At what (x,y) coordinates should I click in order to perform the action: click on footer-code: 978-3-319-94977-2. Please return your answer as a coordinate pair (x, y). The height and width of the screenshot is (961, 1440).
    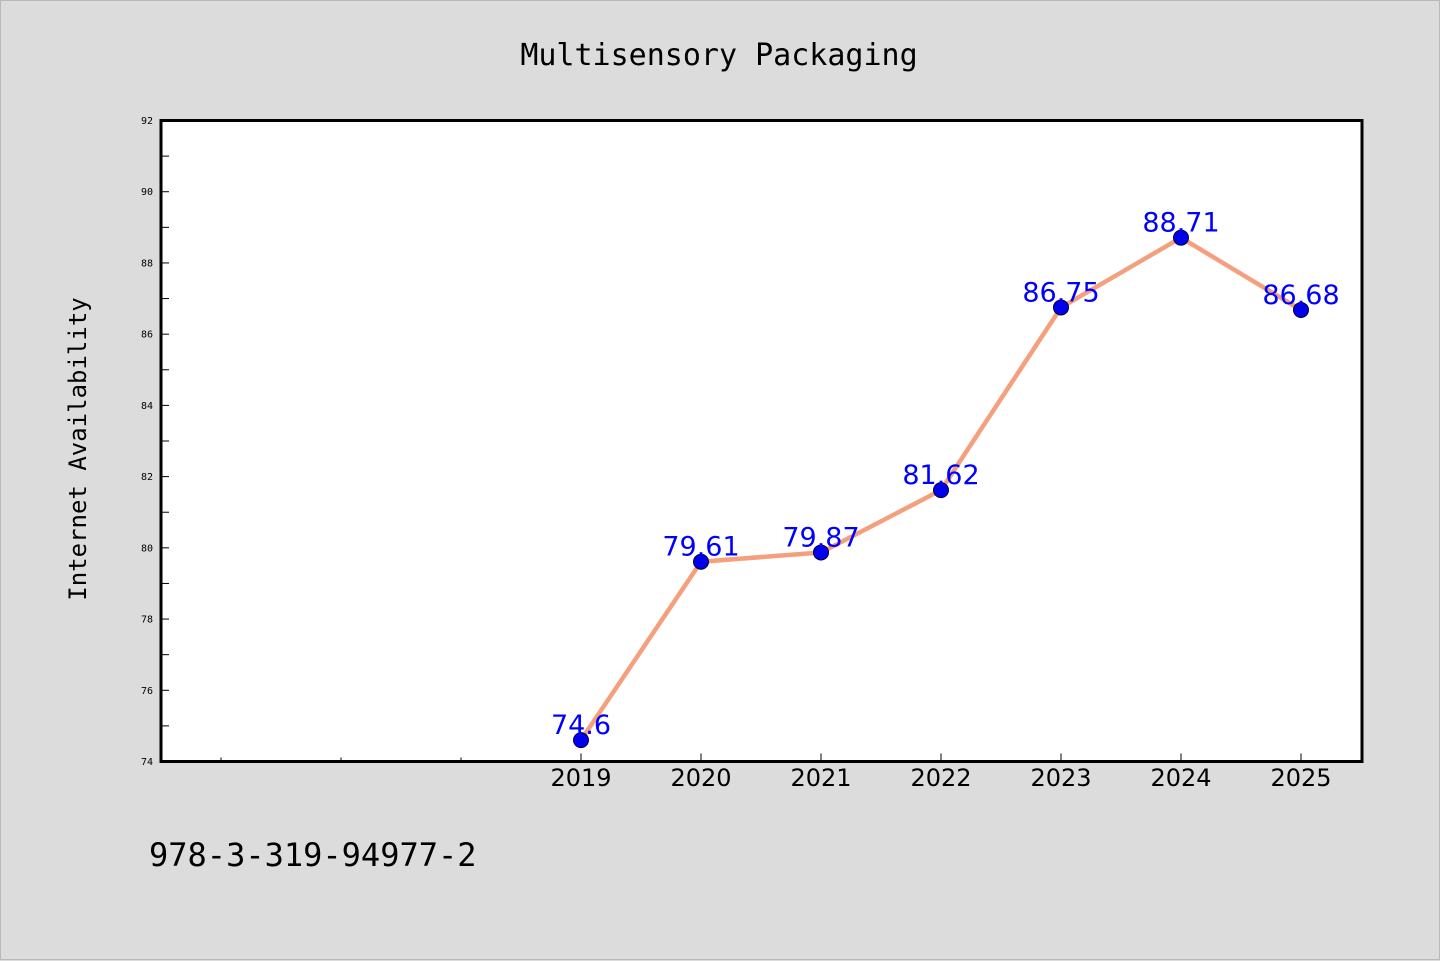
    Looking at the image, I should click on (313, 855).